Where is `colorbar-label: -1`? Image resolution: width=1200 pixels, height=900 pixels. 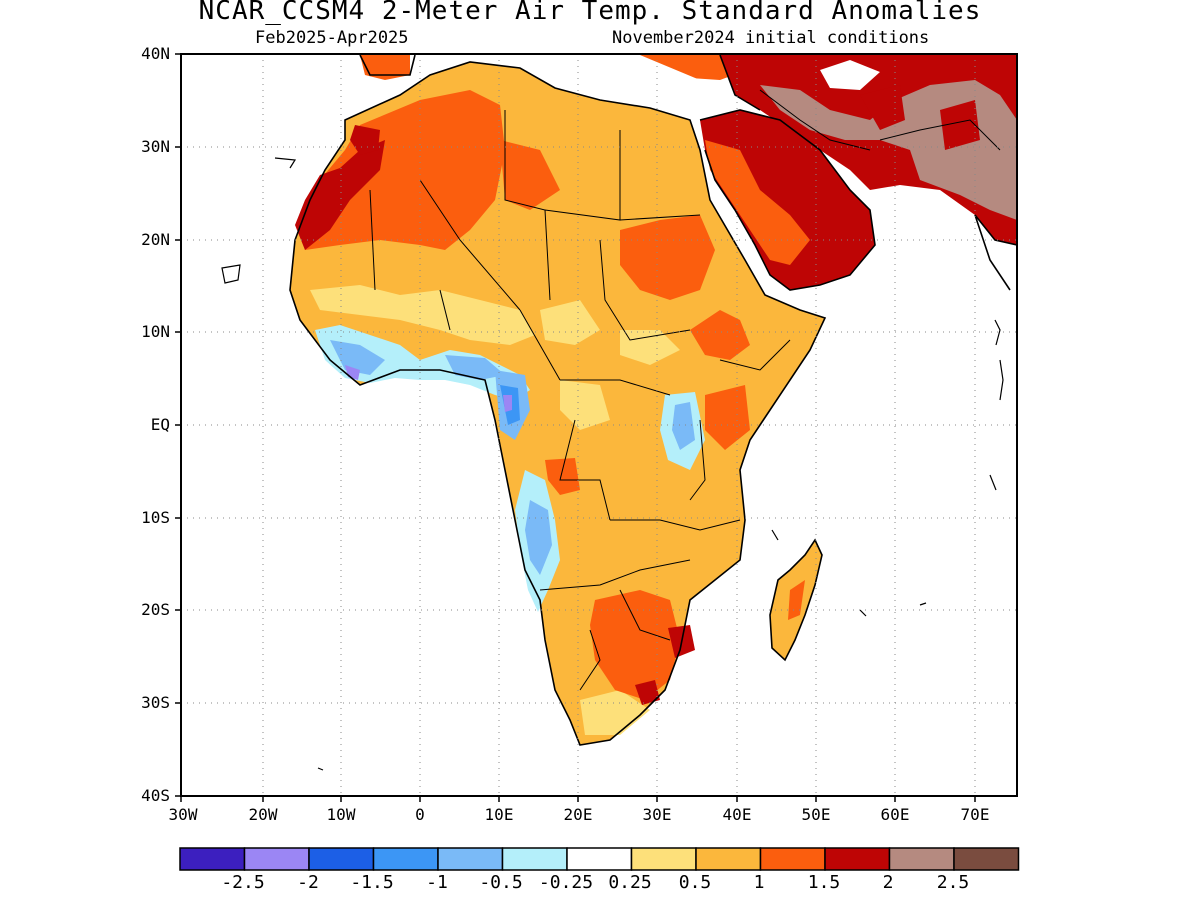
colorbar-label: -1 is located at coordinates (437, 882).